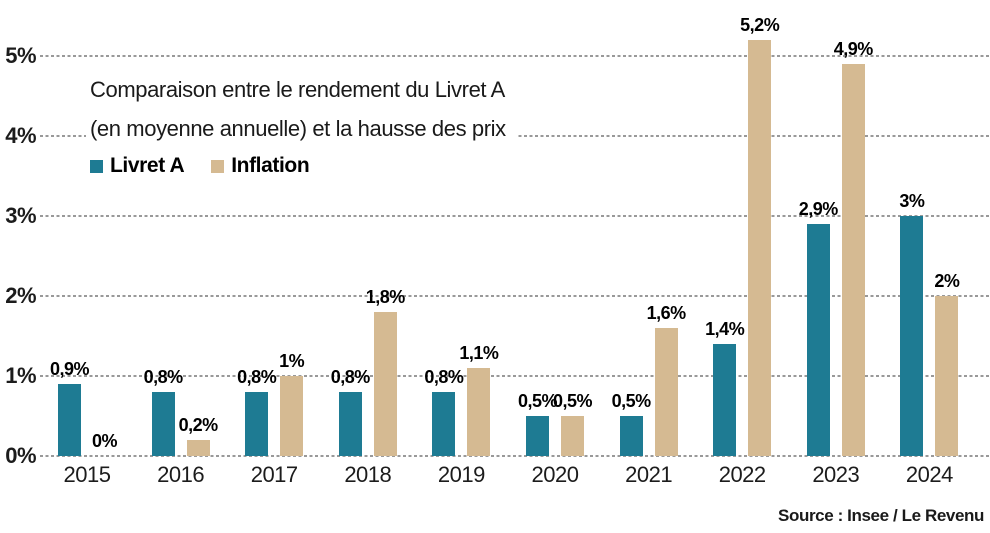  What do you see at coordinates (163, 377) in the screenshot?
I see `value-label-livret-a-2016: 0,8%` at bounding box center [163, 377].